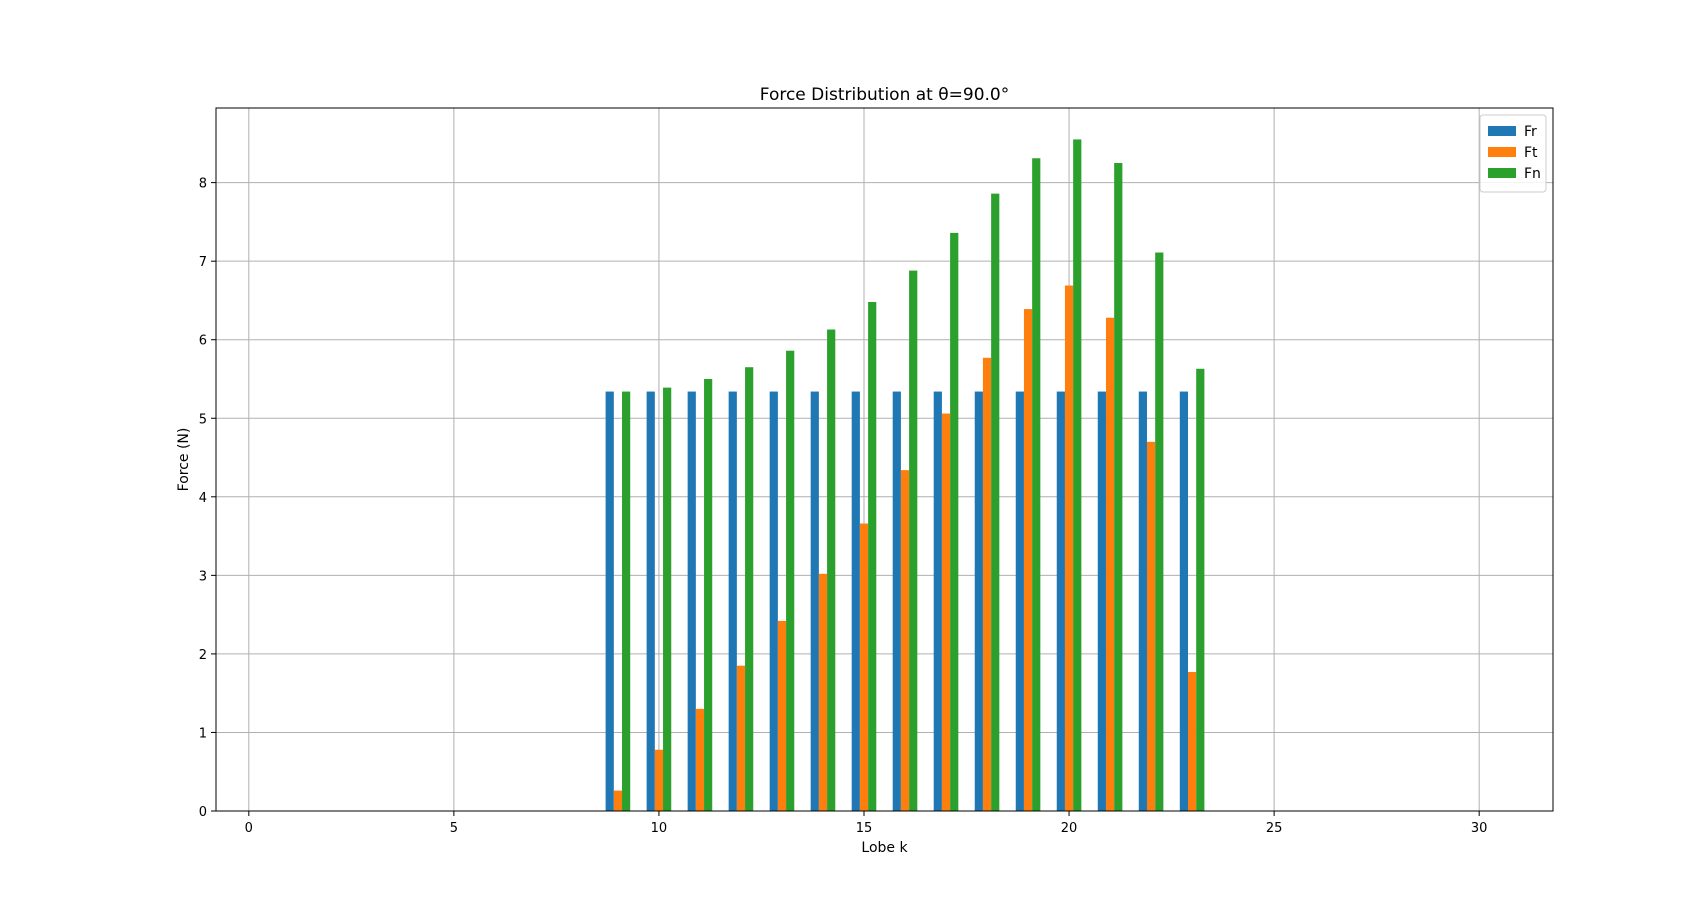 This screenshot has width=1706, height=906. I want to click on bar-fr-k16, so click(896, 601).